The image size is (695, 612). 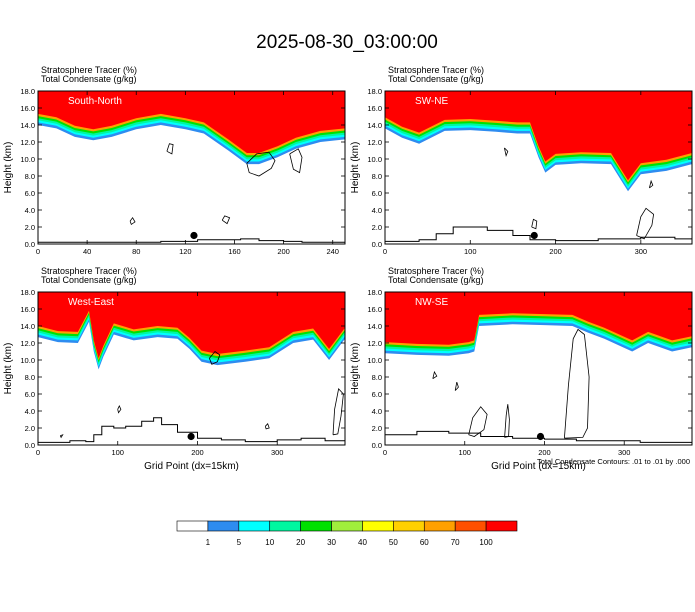 I want to click on x-tick-label: 100, so click(x=464, y=452).